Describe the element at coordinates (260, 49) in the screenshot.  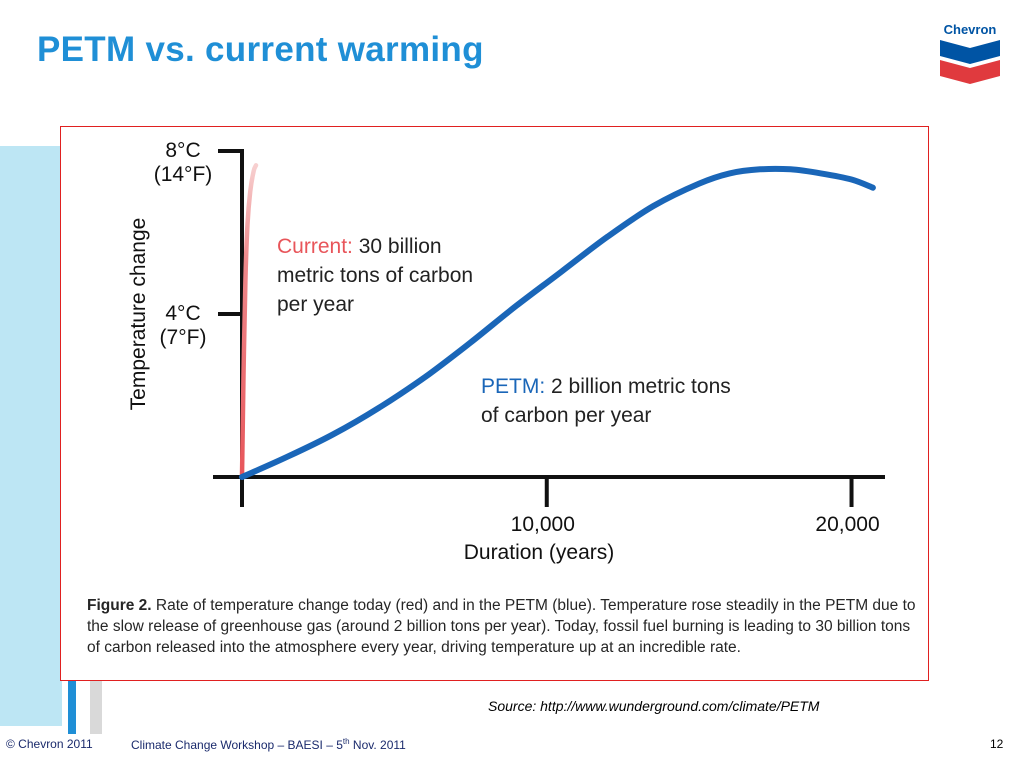
I see `slide-title: PETM vs. current warming` at that location.